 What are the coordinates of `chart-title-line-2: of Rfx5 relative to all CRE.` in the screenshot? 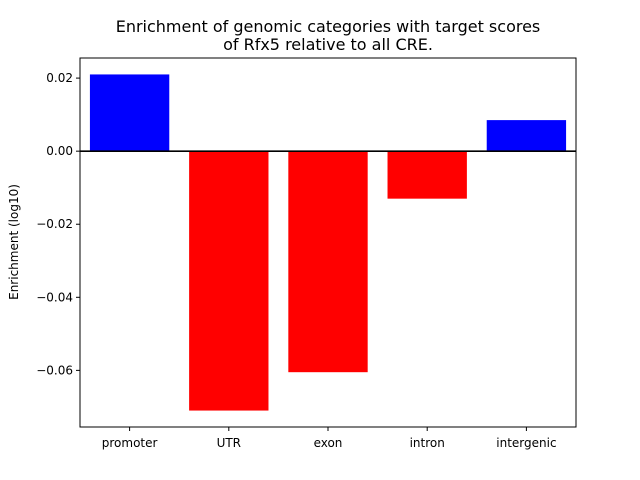 It's located at (328, 44).